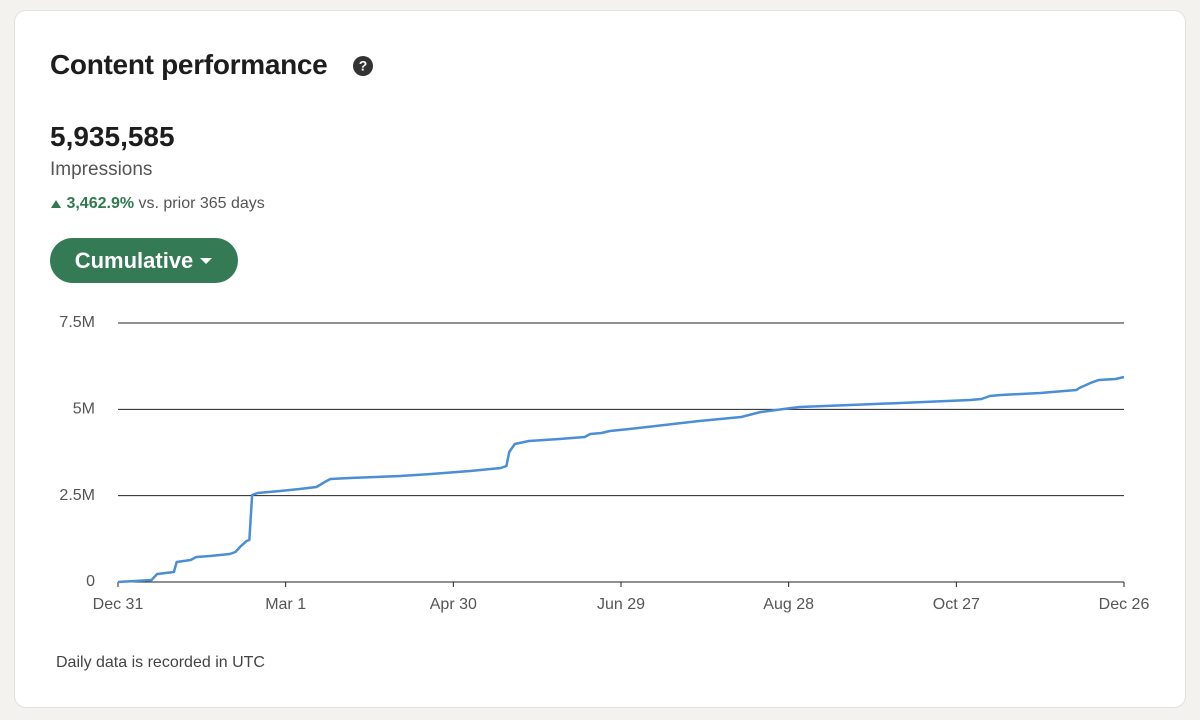 This screenshot has height=720, width=1200. Describe the element at coordinates (956, 604) in the screenshot. I see `x-tick-label: Oct 27` at that location.